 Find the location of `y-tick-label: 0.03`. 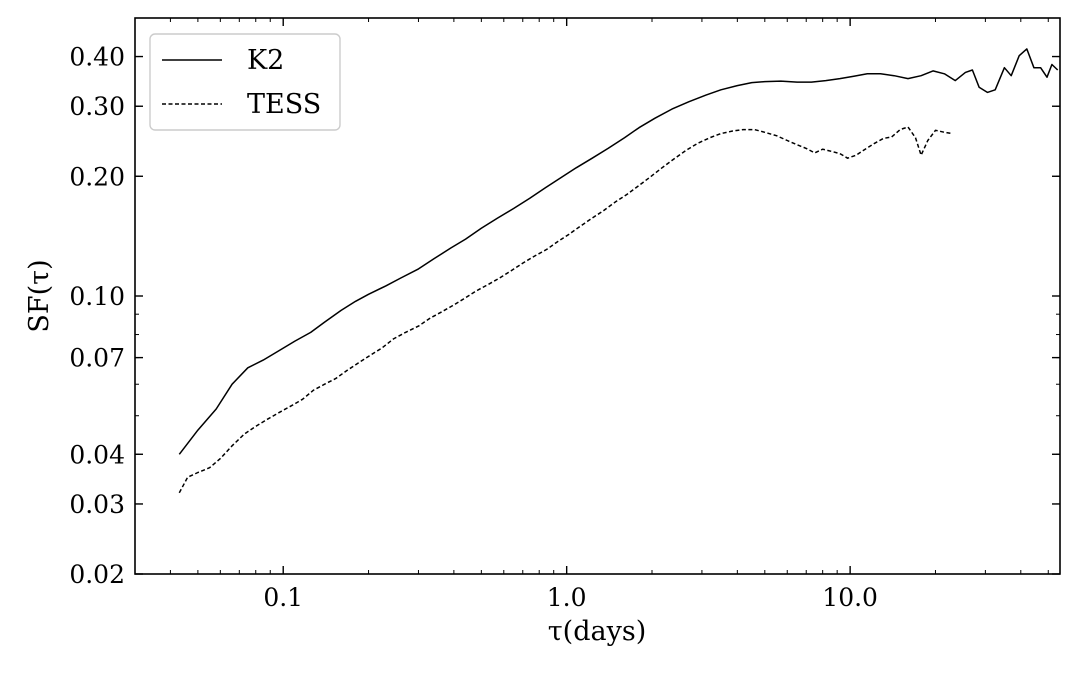

y-tick-label: 0.03 is located at coordinates (97, 504).